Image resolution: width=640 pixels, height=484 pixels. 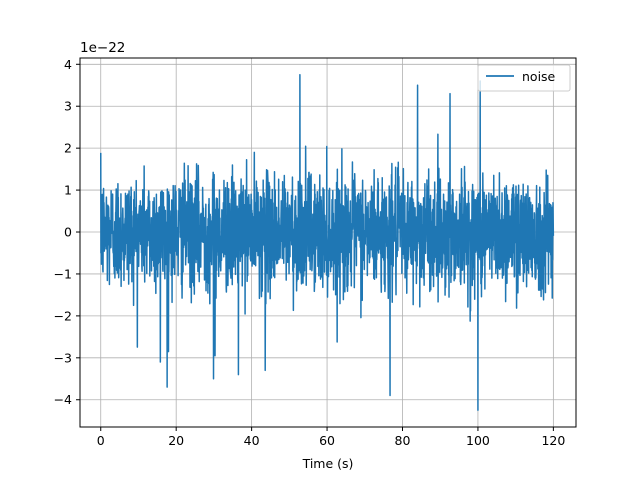 I want to click on x-tick-label: 60, so click(x=327, y=440).